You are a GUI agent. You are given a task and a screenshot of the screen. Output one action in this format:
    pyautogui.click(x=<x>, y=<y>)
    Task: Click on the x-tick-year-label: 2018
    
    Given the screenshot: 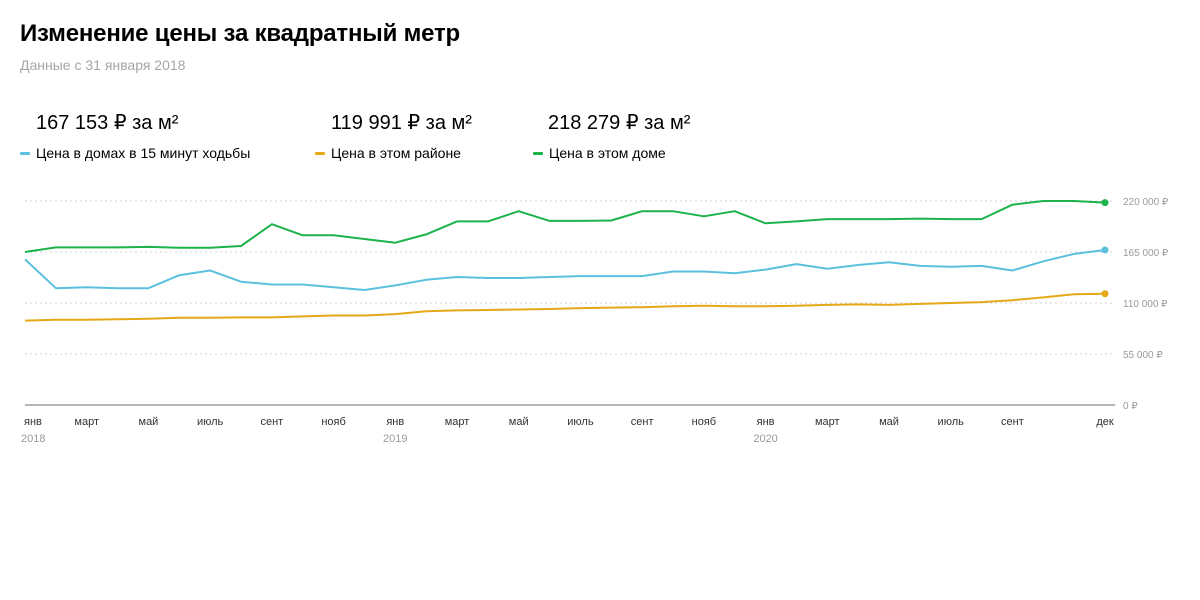 What is the action you would take?
    pyautogui.click(x=33, y=439)
    